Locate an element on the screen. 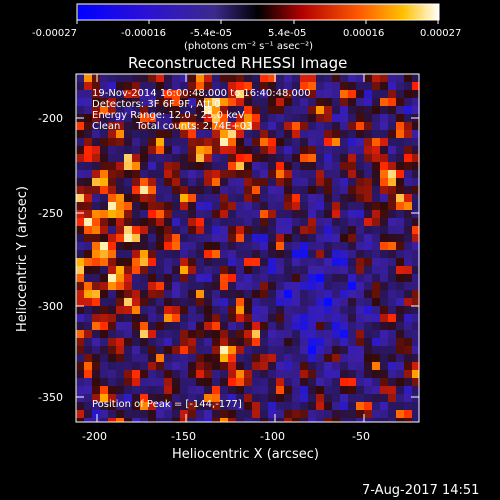 Image resolution: width=500 pixels, height=500 pixels. y-tick-label: -300 is located at coordinates (50, 306).